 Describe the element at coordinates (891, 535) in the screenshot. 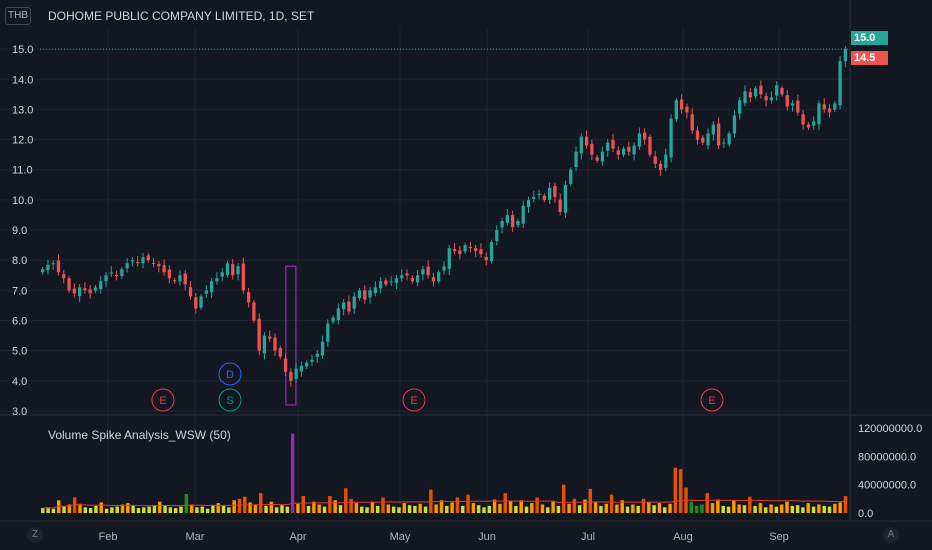

I see `auto-scale-icon: A` at that location.